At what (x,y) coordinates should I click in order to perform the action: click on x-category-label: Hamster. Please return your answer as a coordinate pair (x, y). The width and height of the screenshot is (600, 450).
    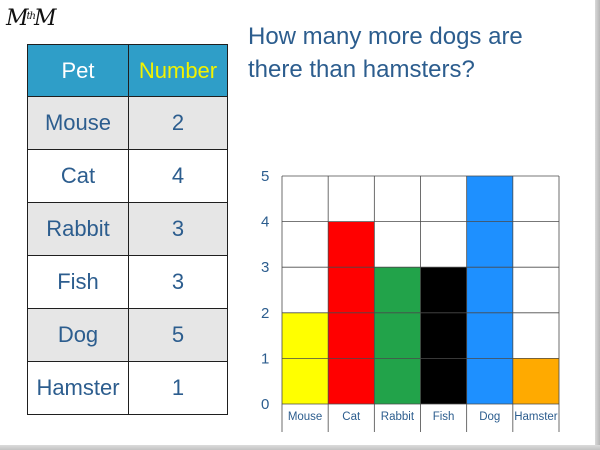
    Looking at the image, I should click on (536, 417).